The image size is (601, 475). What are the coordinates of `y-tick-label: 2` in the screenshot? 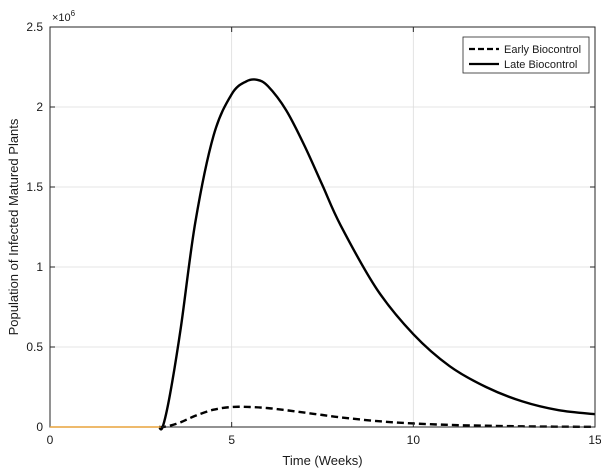 It's located at (39, 107).